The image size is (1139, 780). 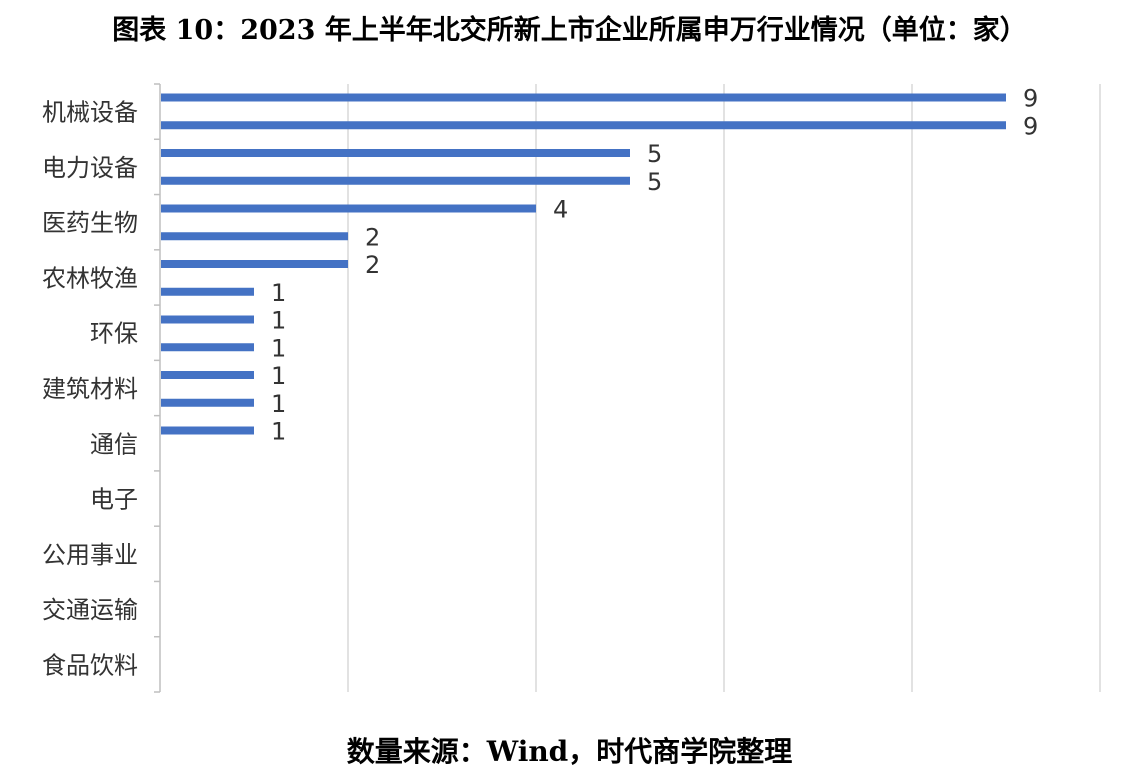 I want to click on category-label: 公用事业, so click(x=90, y=555).